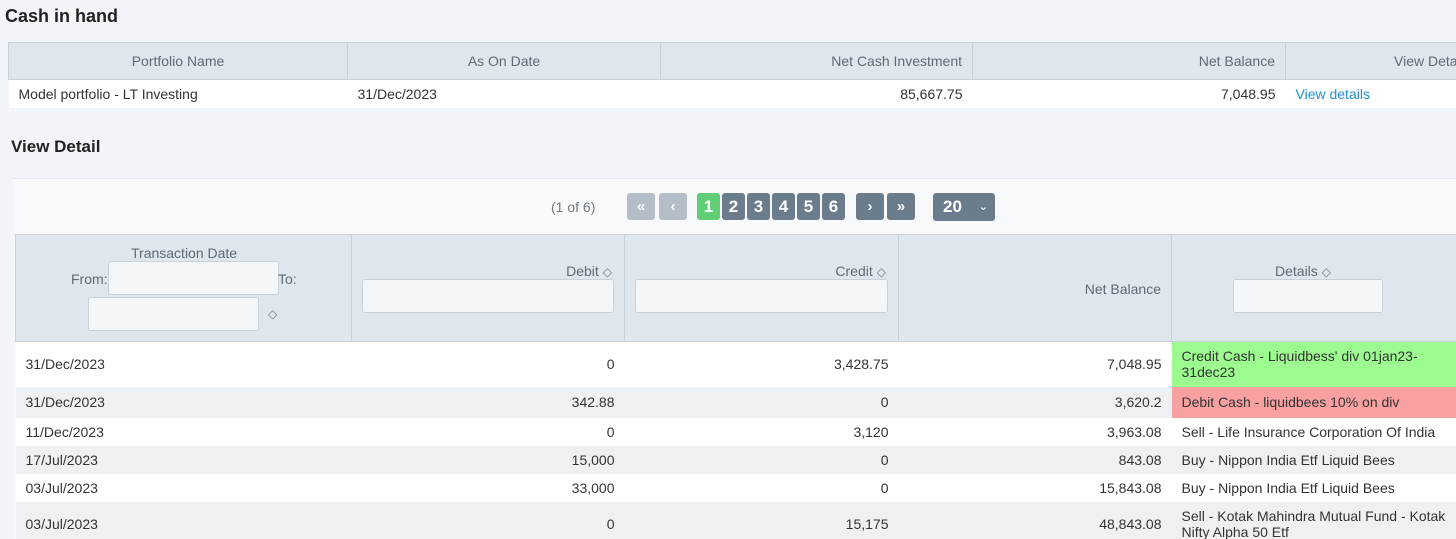  I want to click on portfolio-name-cell: Model portfolio - LT Investing, so click(178, 93).